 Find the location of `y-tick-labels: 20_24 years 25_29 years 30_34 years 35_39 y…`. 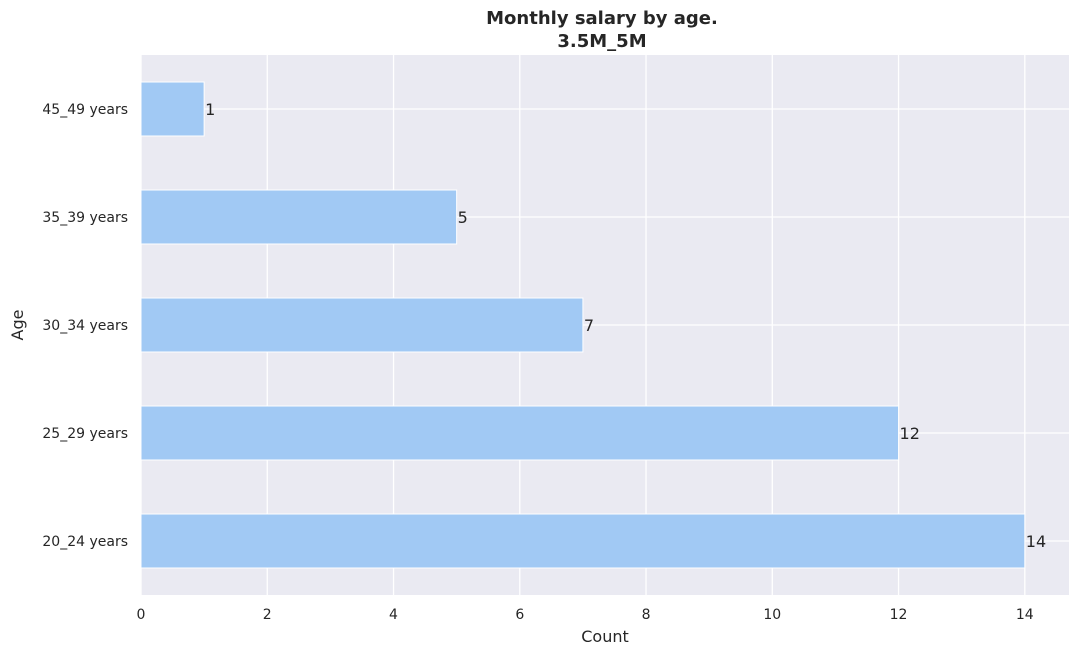

y-tick-labels: 20_24 years 25_29 years 30_34 years 35_39 y… is located at coordinates (85, 326).